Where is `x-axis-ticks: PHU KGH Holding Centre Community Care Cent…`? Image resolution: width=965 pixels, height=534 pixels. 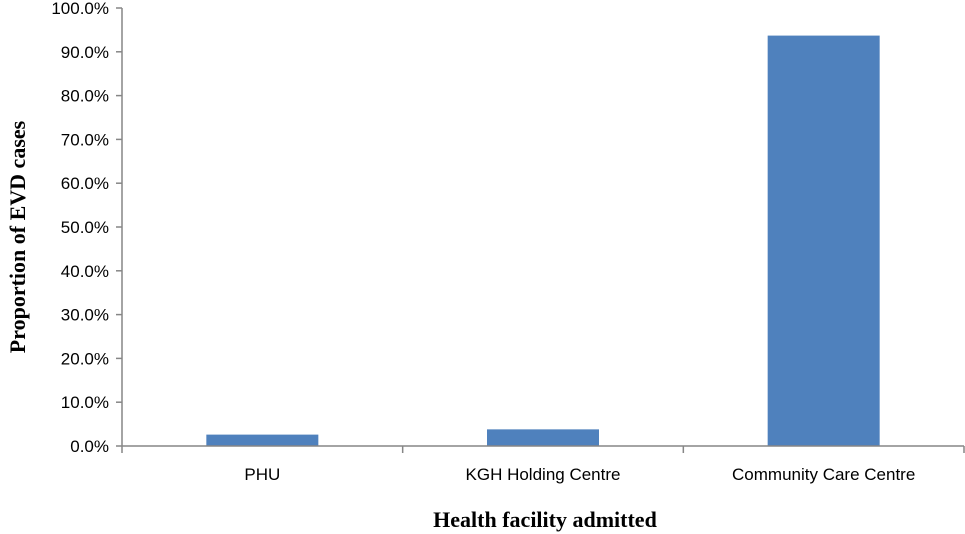 x-axis-ticks: PHU KGH Holding Centre Community Care Cent… is located at coordinates (543, 465).